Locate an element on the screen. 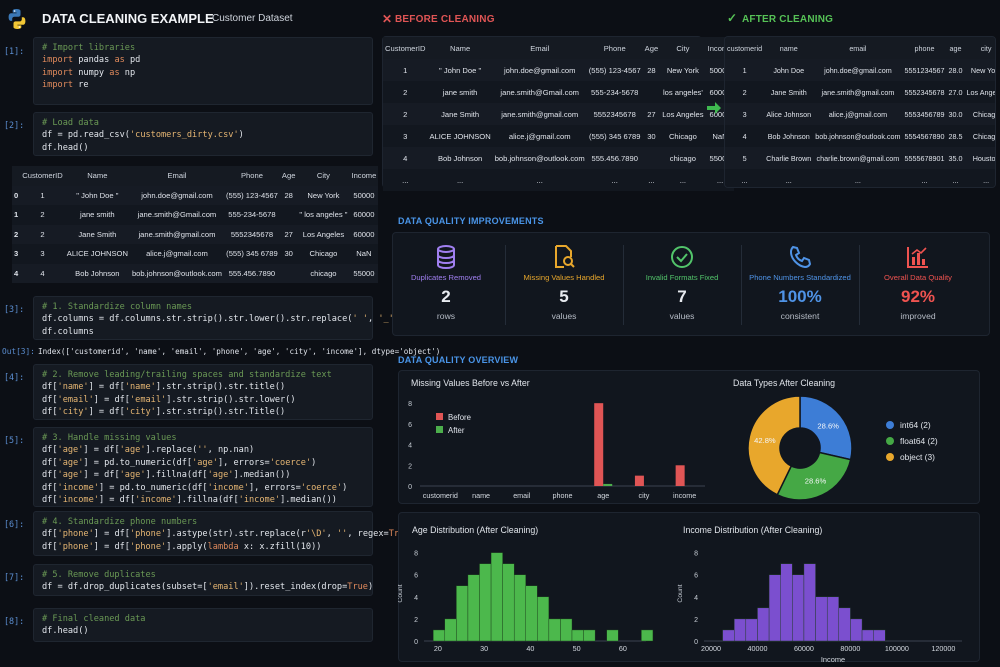 The width and height of the screenshot is (1000, 667). column-header: Income is located at coordinates (364, 176).